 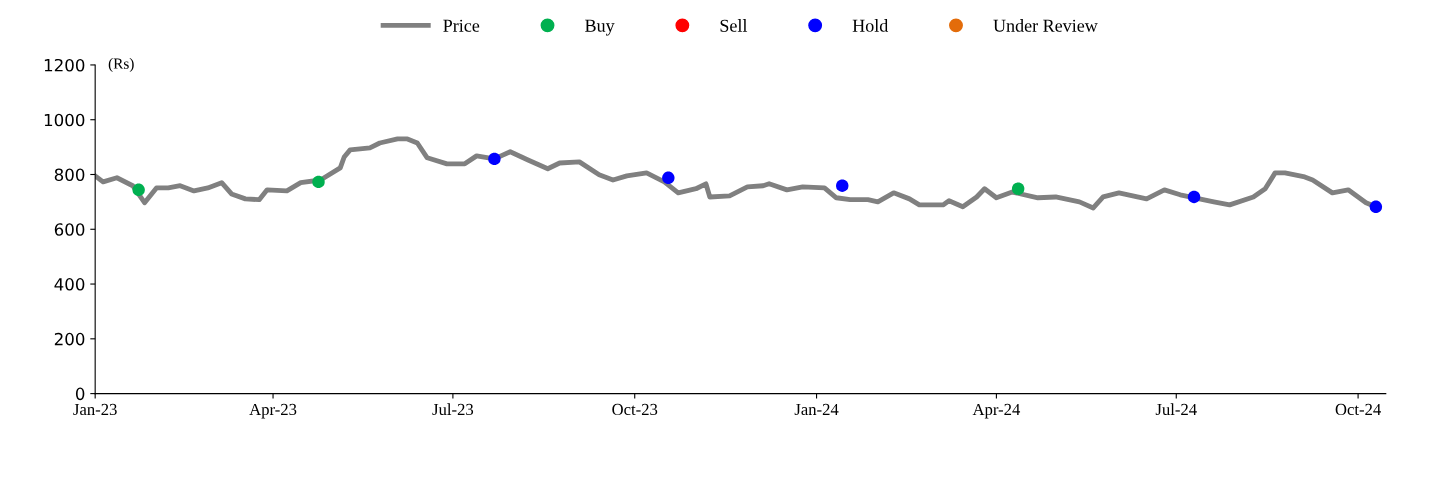 What do you see at coordinates (273, 411) in the screenshot?
I see `x-tick-label: Apr-23` at bounding box center [273, 411].